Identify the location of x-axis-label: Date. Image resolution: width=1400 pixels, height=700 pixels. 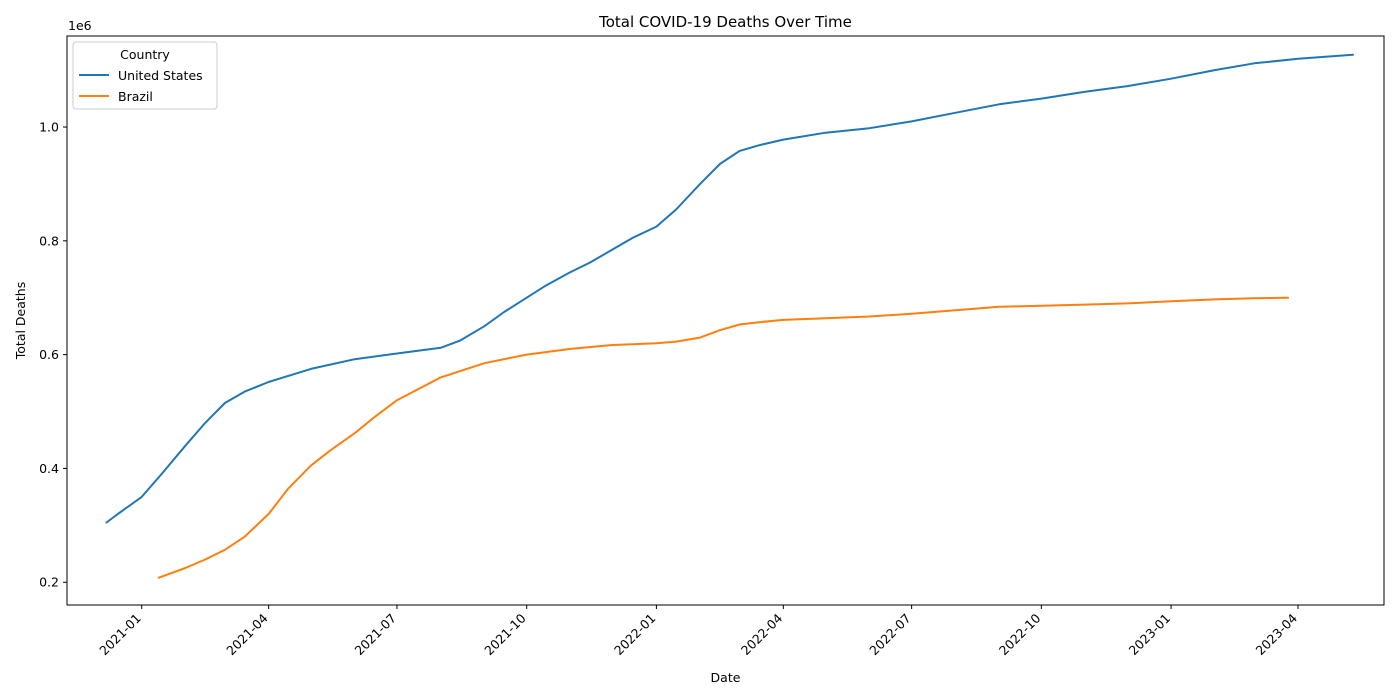
(726, 677).